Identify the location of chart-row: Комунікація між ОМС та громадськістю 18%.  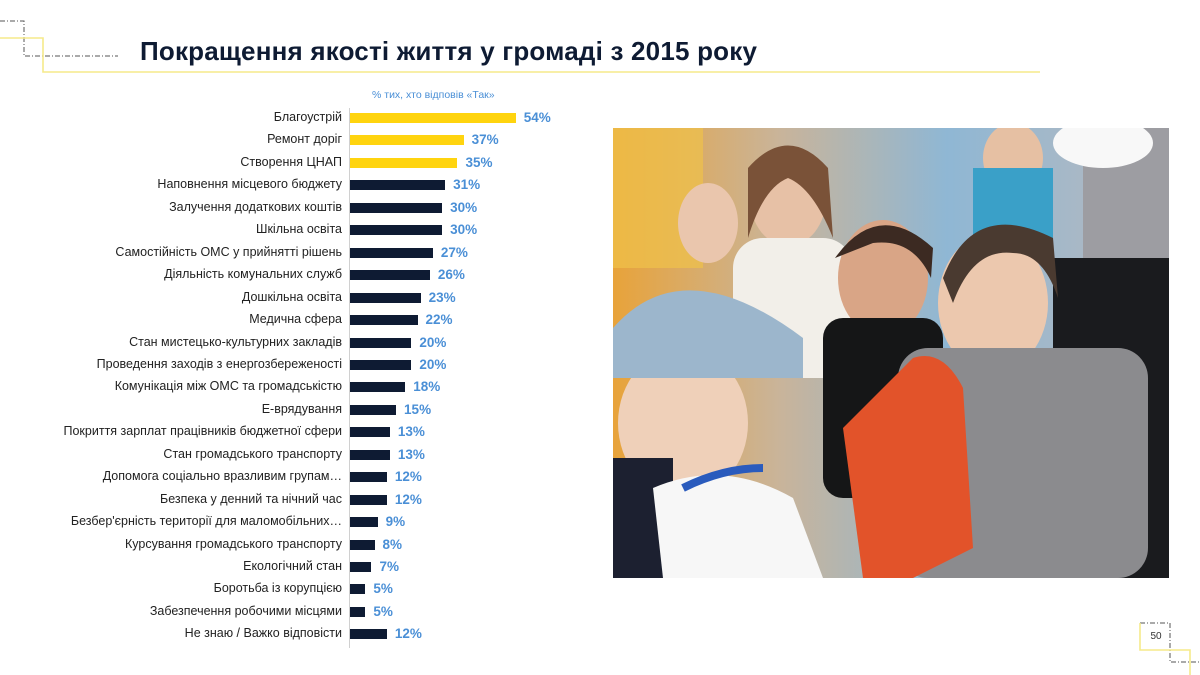
(300, 387).